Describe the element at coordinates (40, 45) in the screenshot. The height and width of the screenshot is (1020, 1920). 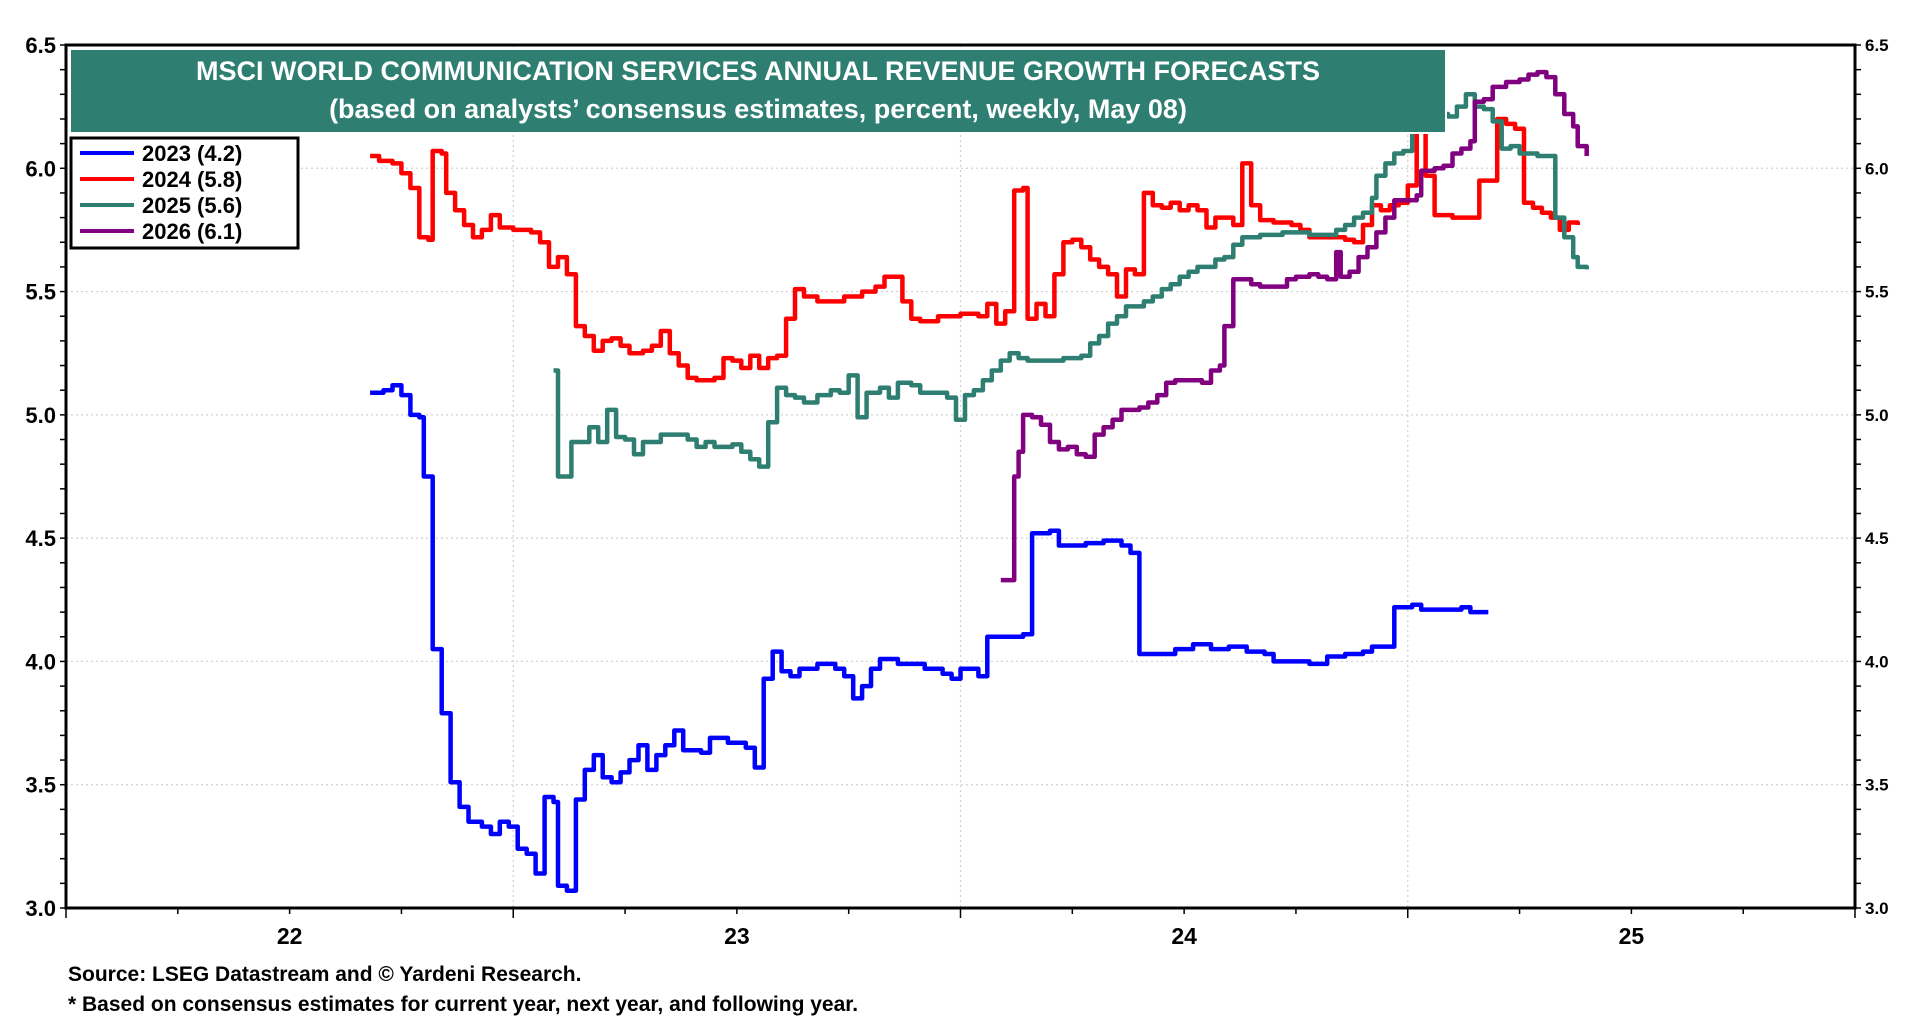
I see `y-tick-label-left: 6.5` at that location.